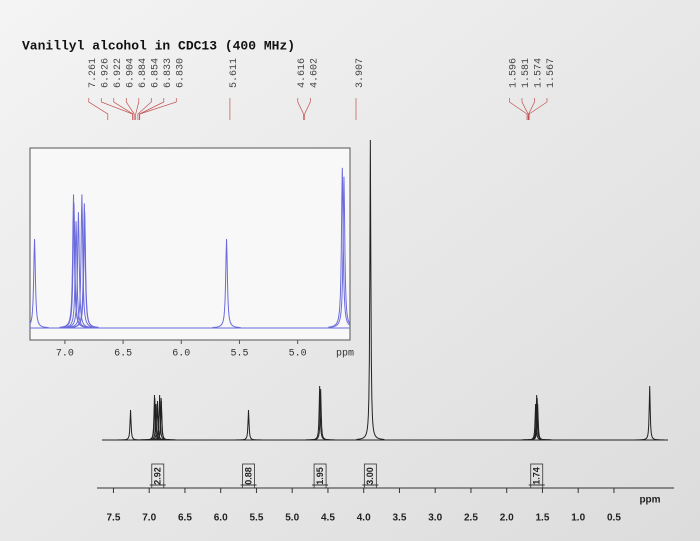  Describe the element at coordinates (155, 73) in the screenshot. I see `peak-label: 6.854` at that location.